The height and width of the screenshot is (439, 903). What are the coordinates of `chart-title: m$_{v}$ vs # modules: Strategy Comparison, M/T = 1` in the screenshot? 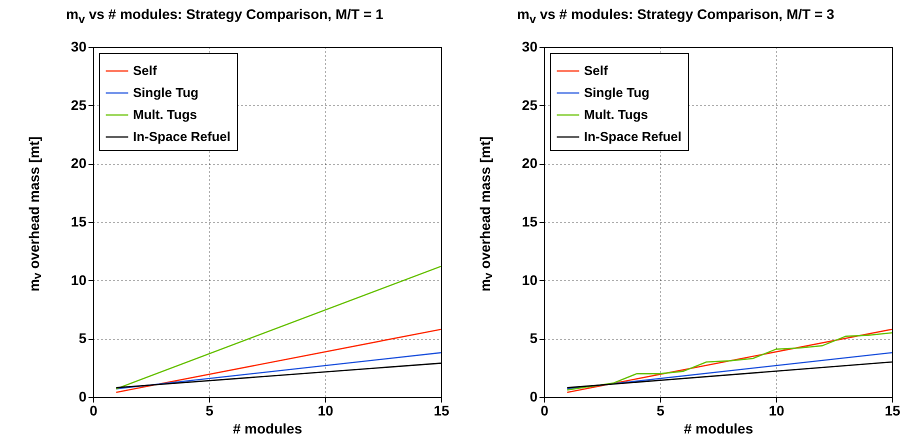 It's located at (225, 16).